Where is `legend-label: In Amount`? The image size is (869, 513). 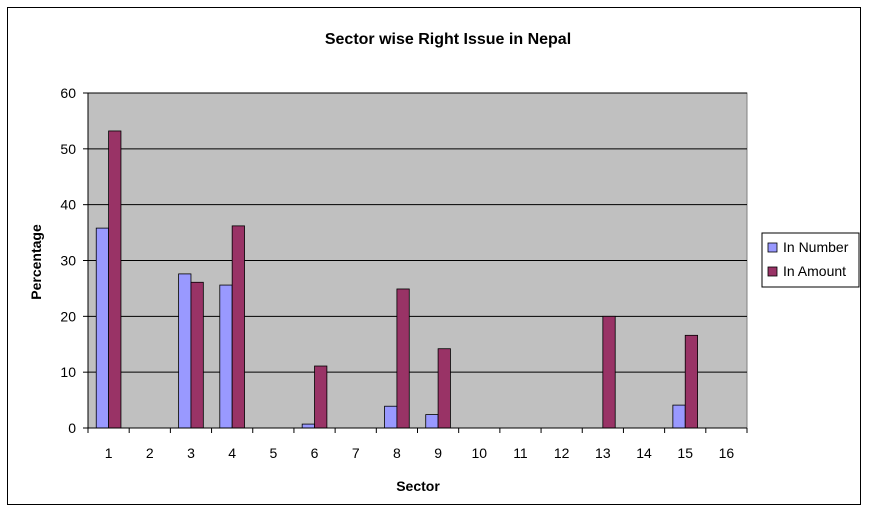 legend-label: In Amount is located at coordinates (814, 271).